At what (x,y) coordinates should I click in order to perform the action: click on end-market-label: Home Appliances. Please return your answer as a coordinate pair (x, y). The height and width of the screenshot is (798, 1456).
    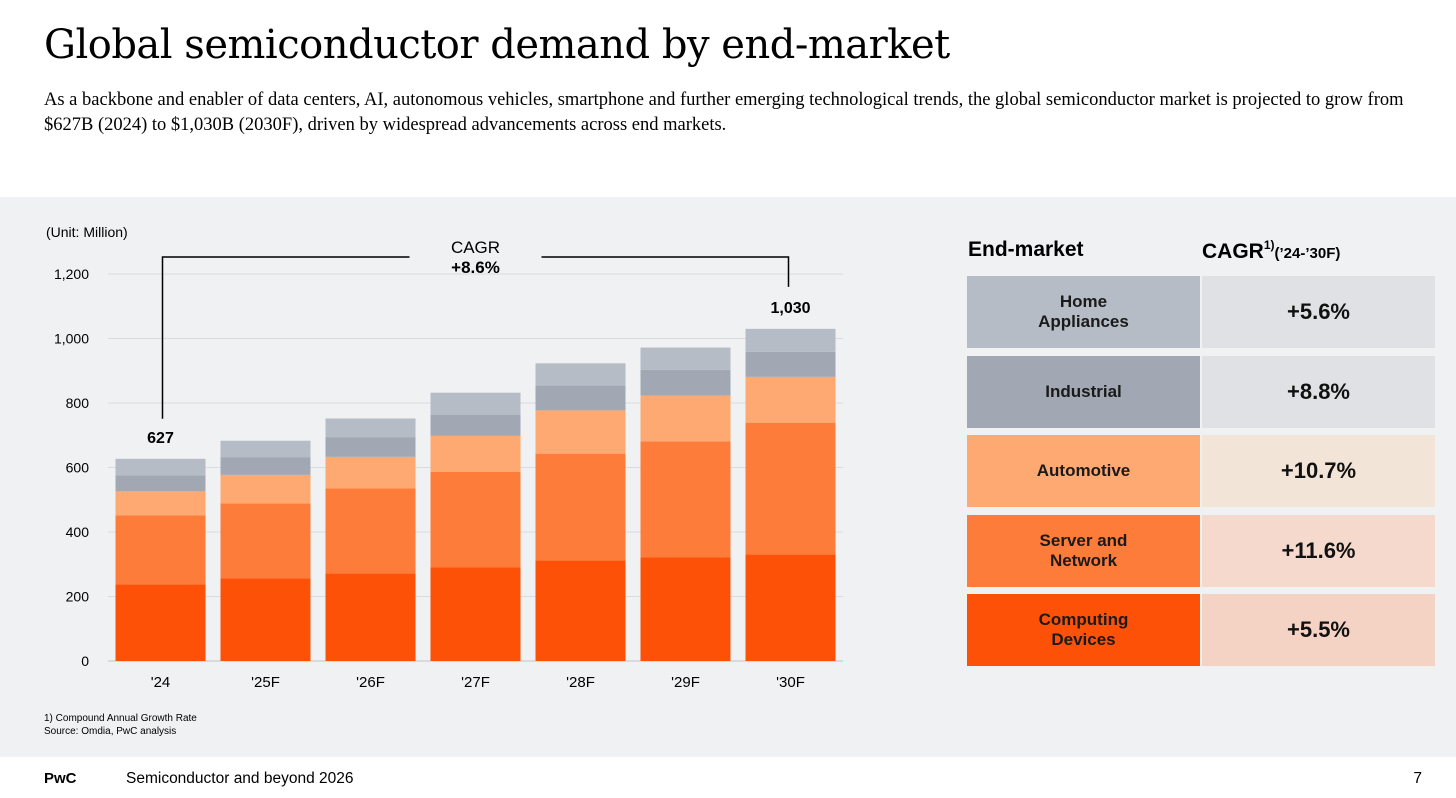
    Looking at the image, I should click on (1083, 312).